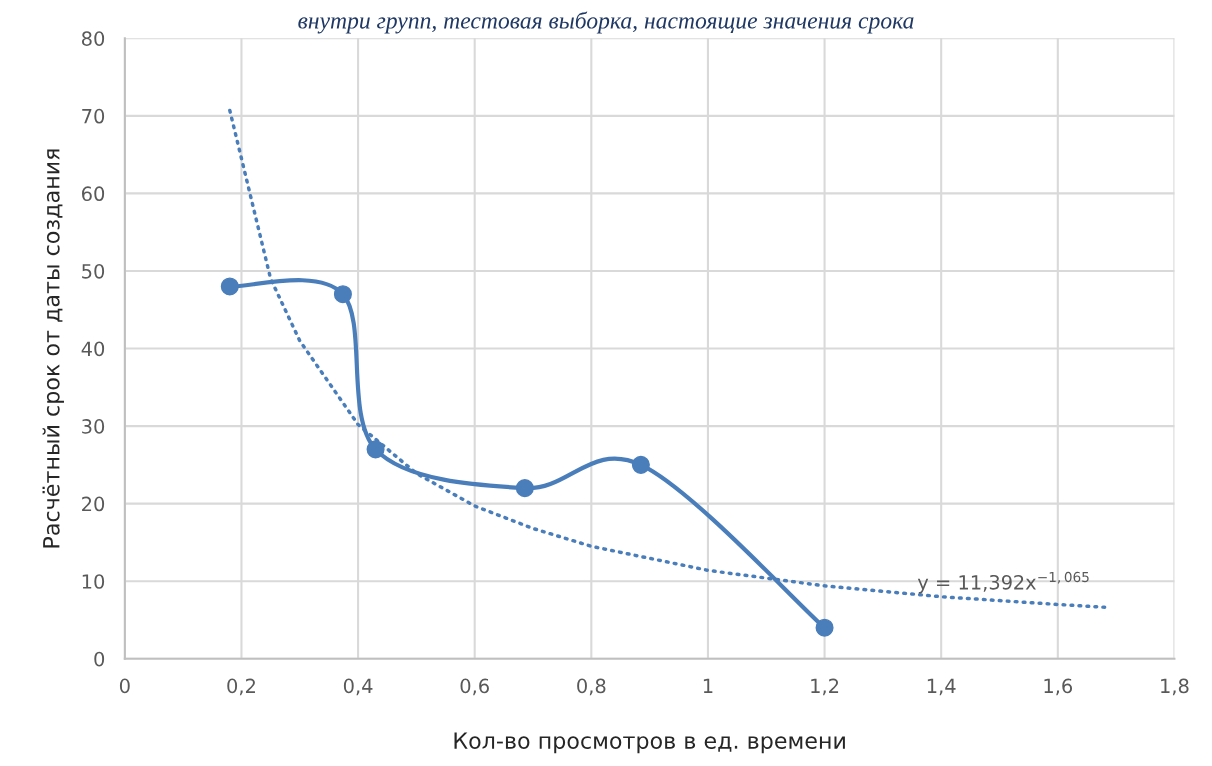 The height and width of the screenshot is (766, 1212). I want to click on y-tick-label: 40, so click(93, 349).